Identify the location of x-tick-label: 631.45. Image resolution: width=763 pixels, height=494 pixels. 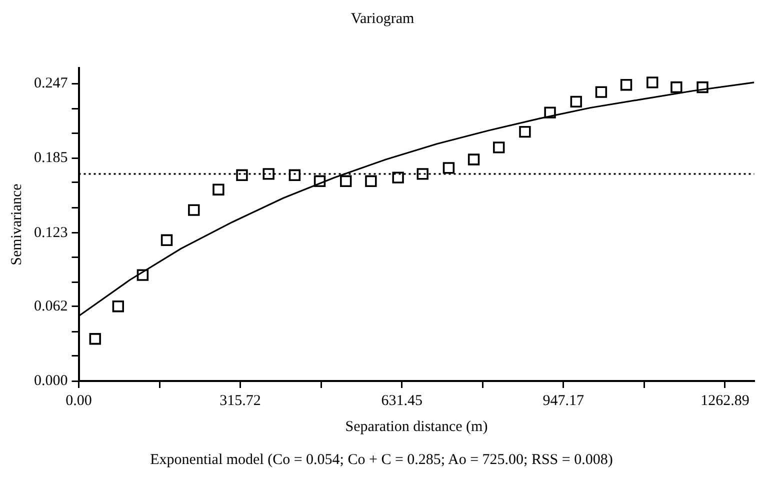
(401, 400).